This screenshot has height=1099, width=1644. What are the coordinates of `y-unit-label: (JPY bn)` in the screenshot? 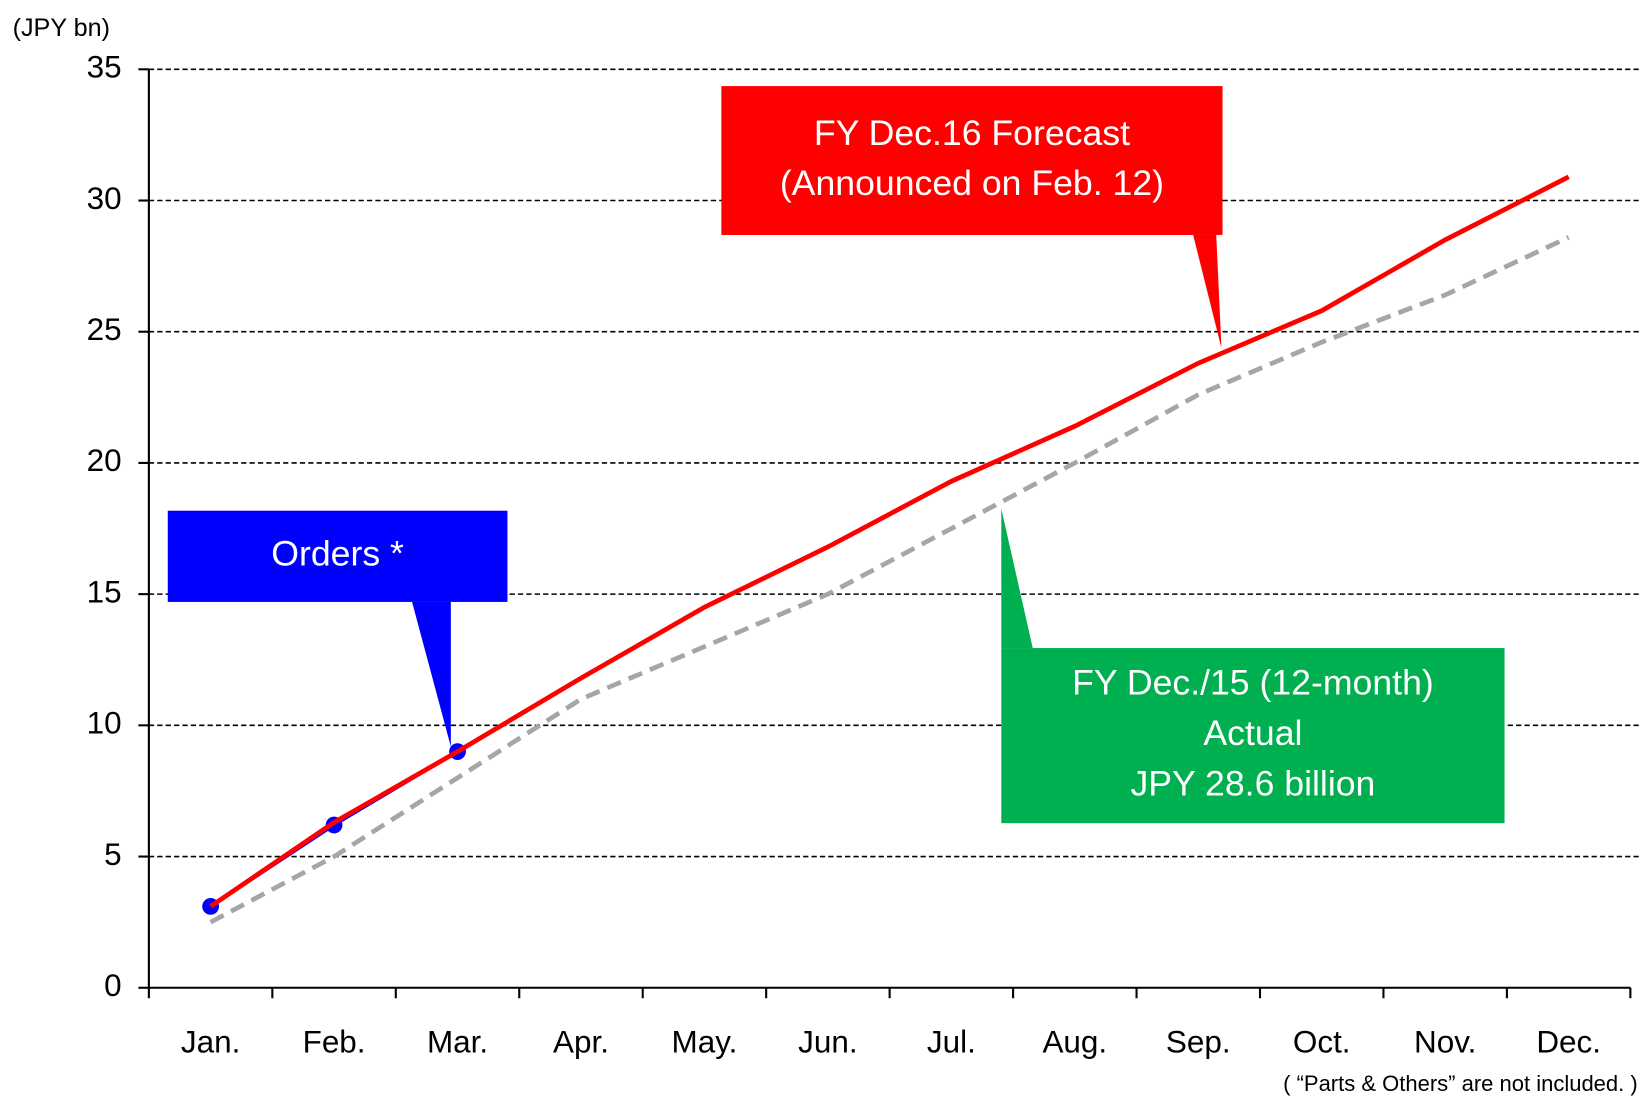 It's located at (61, 28).